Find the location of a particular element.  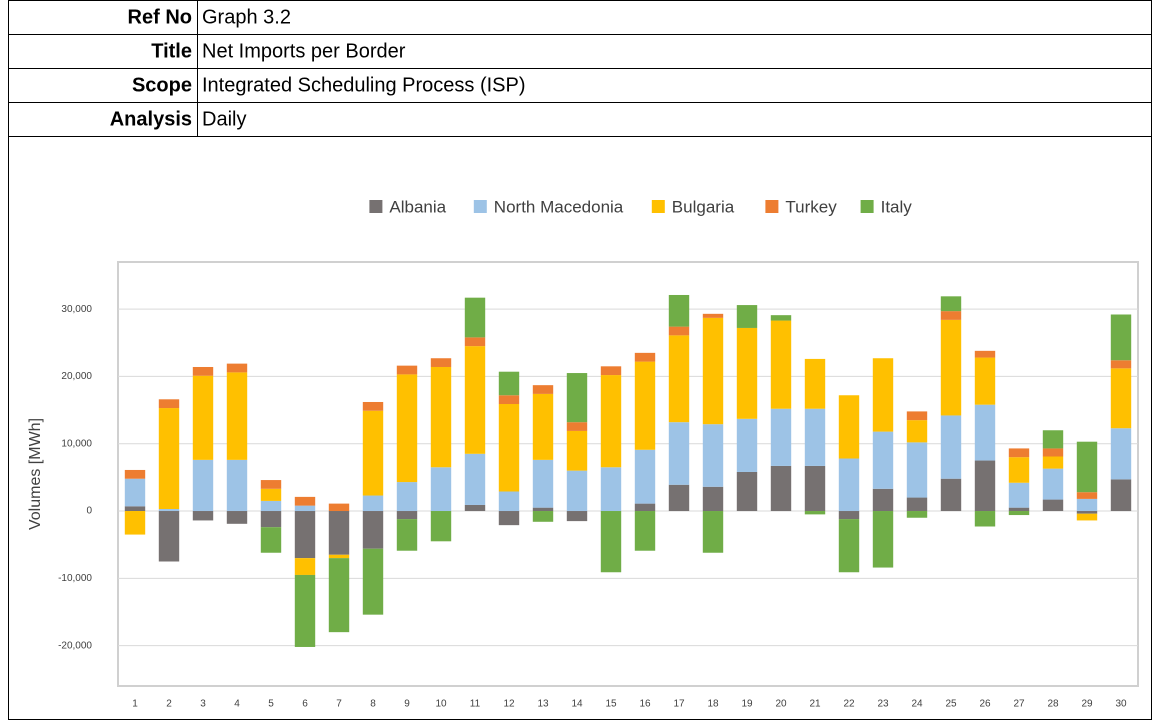

x-tick-label: 13 is located at coordinates (543, 704).